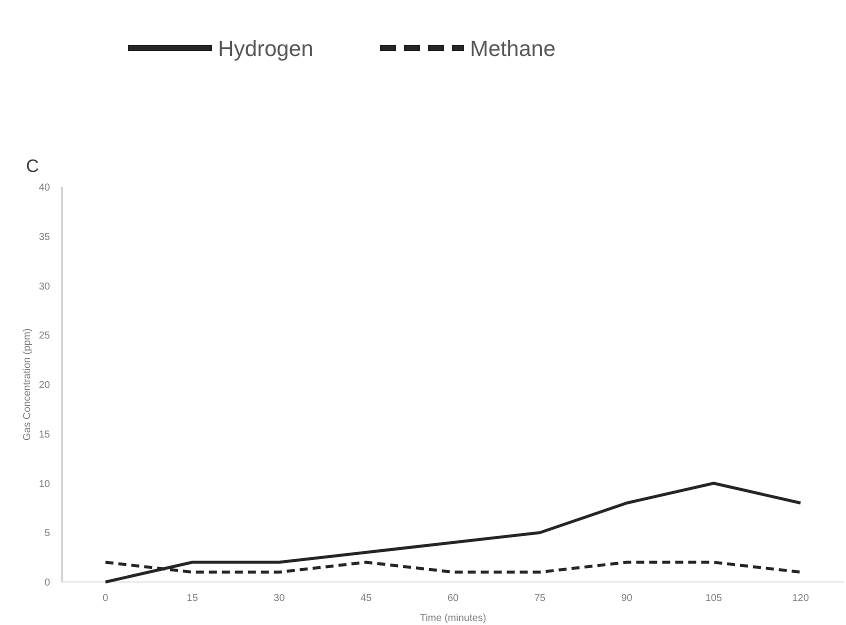  What do you see at coordinates (44, 188) in the screenshot?
I see `y-tick-label: 40` at bounding box center [44, 188].